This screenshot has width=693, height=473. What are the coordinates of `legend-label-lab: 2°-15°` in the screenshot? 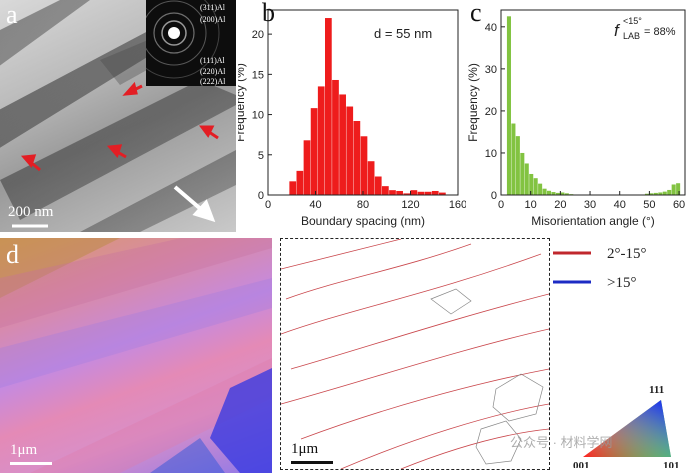 It's located at (627, 254).